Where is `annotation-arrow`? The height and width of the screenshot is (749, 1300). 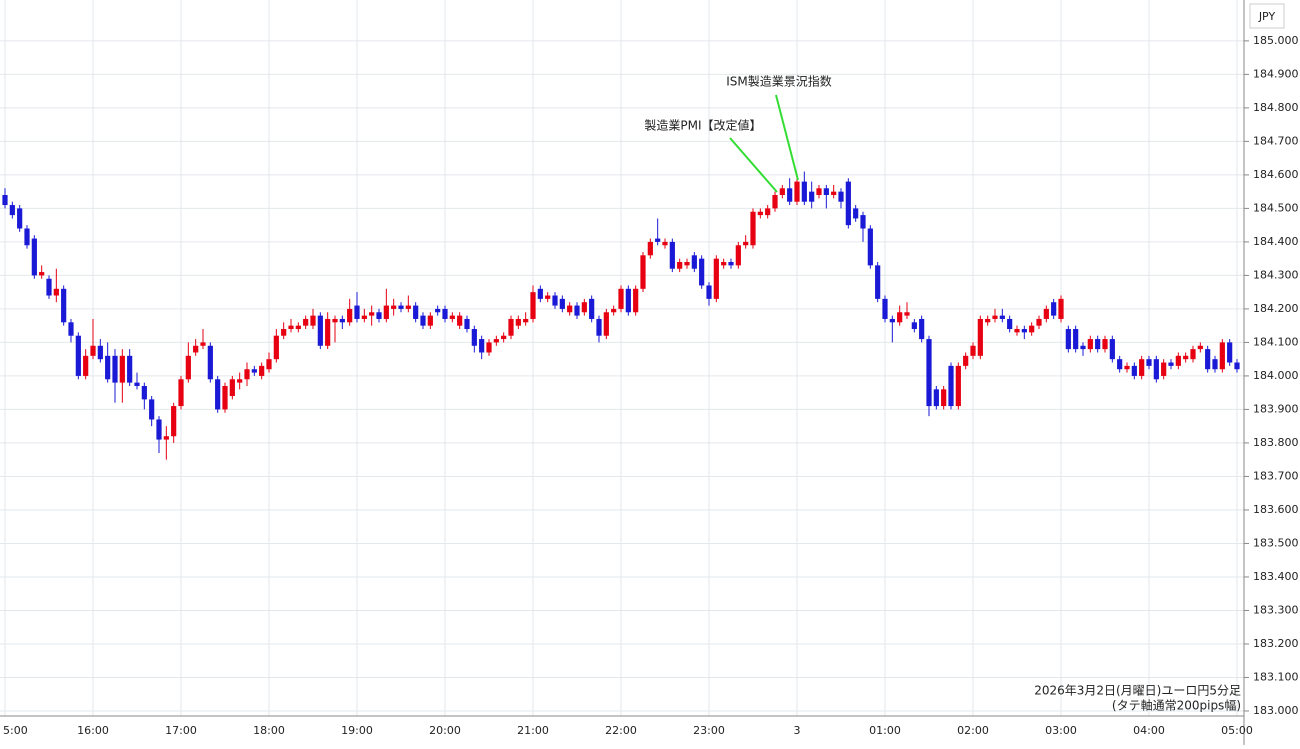 annotation-arrow is located at coordinates (753, 165).